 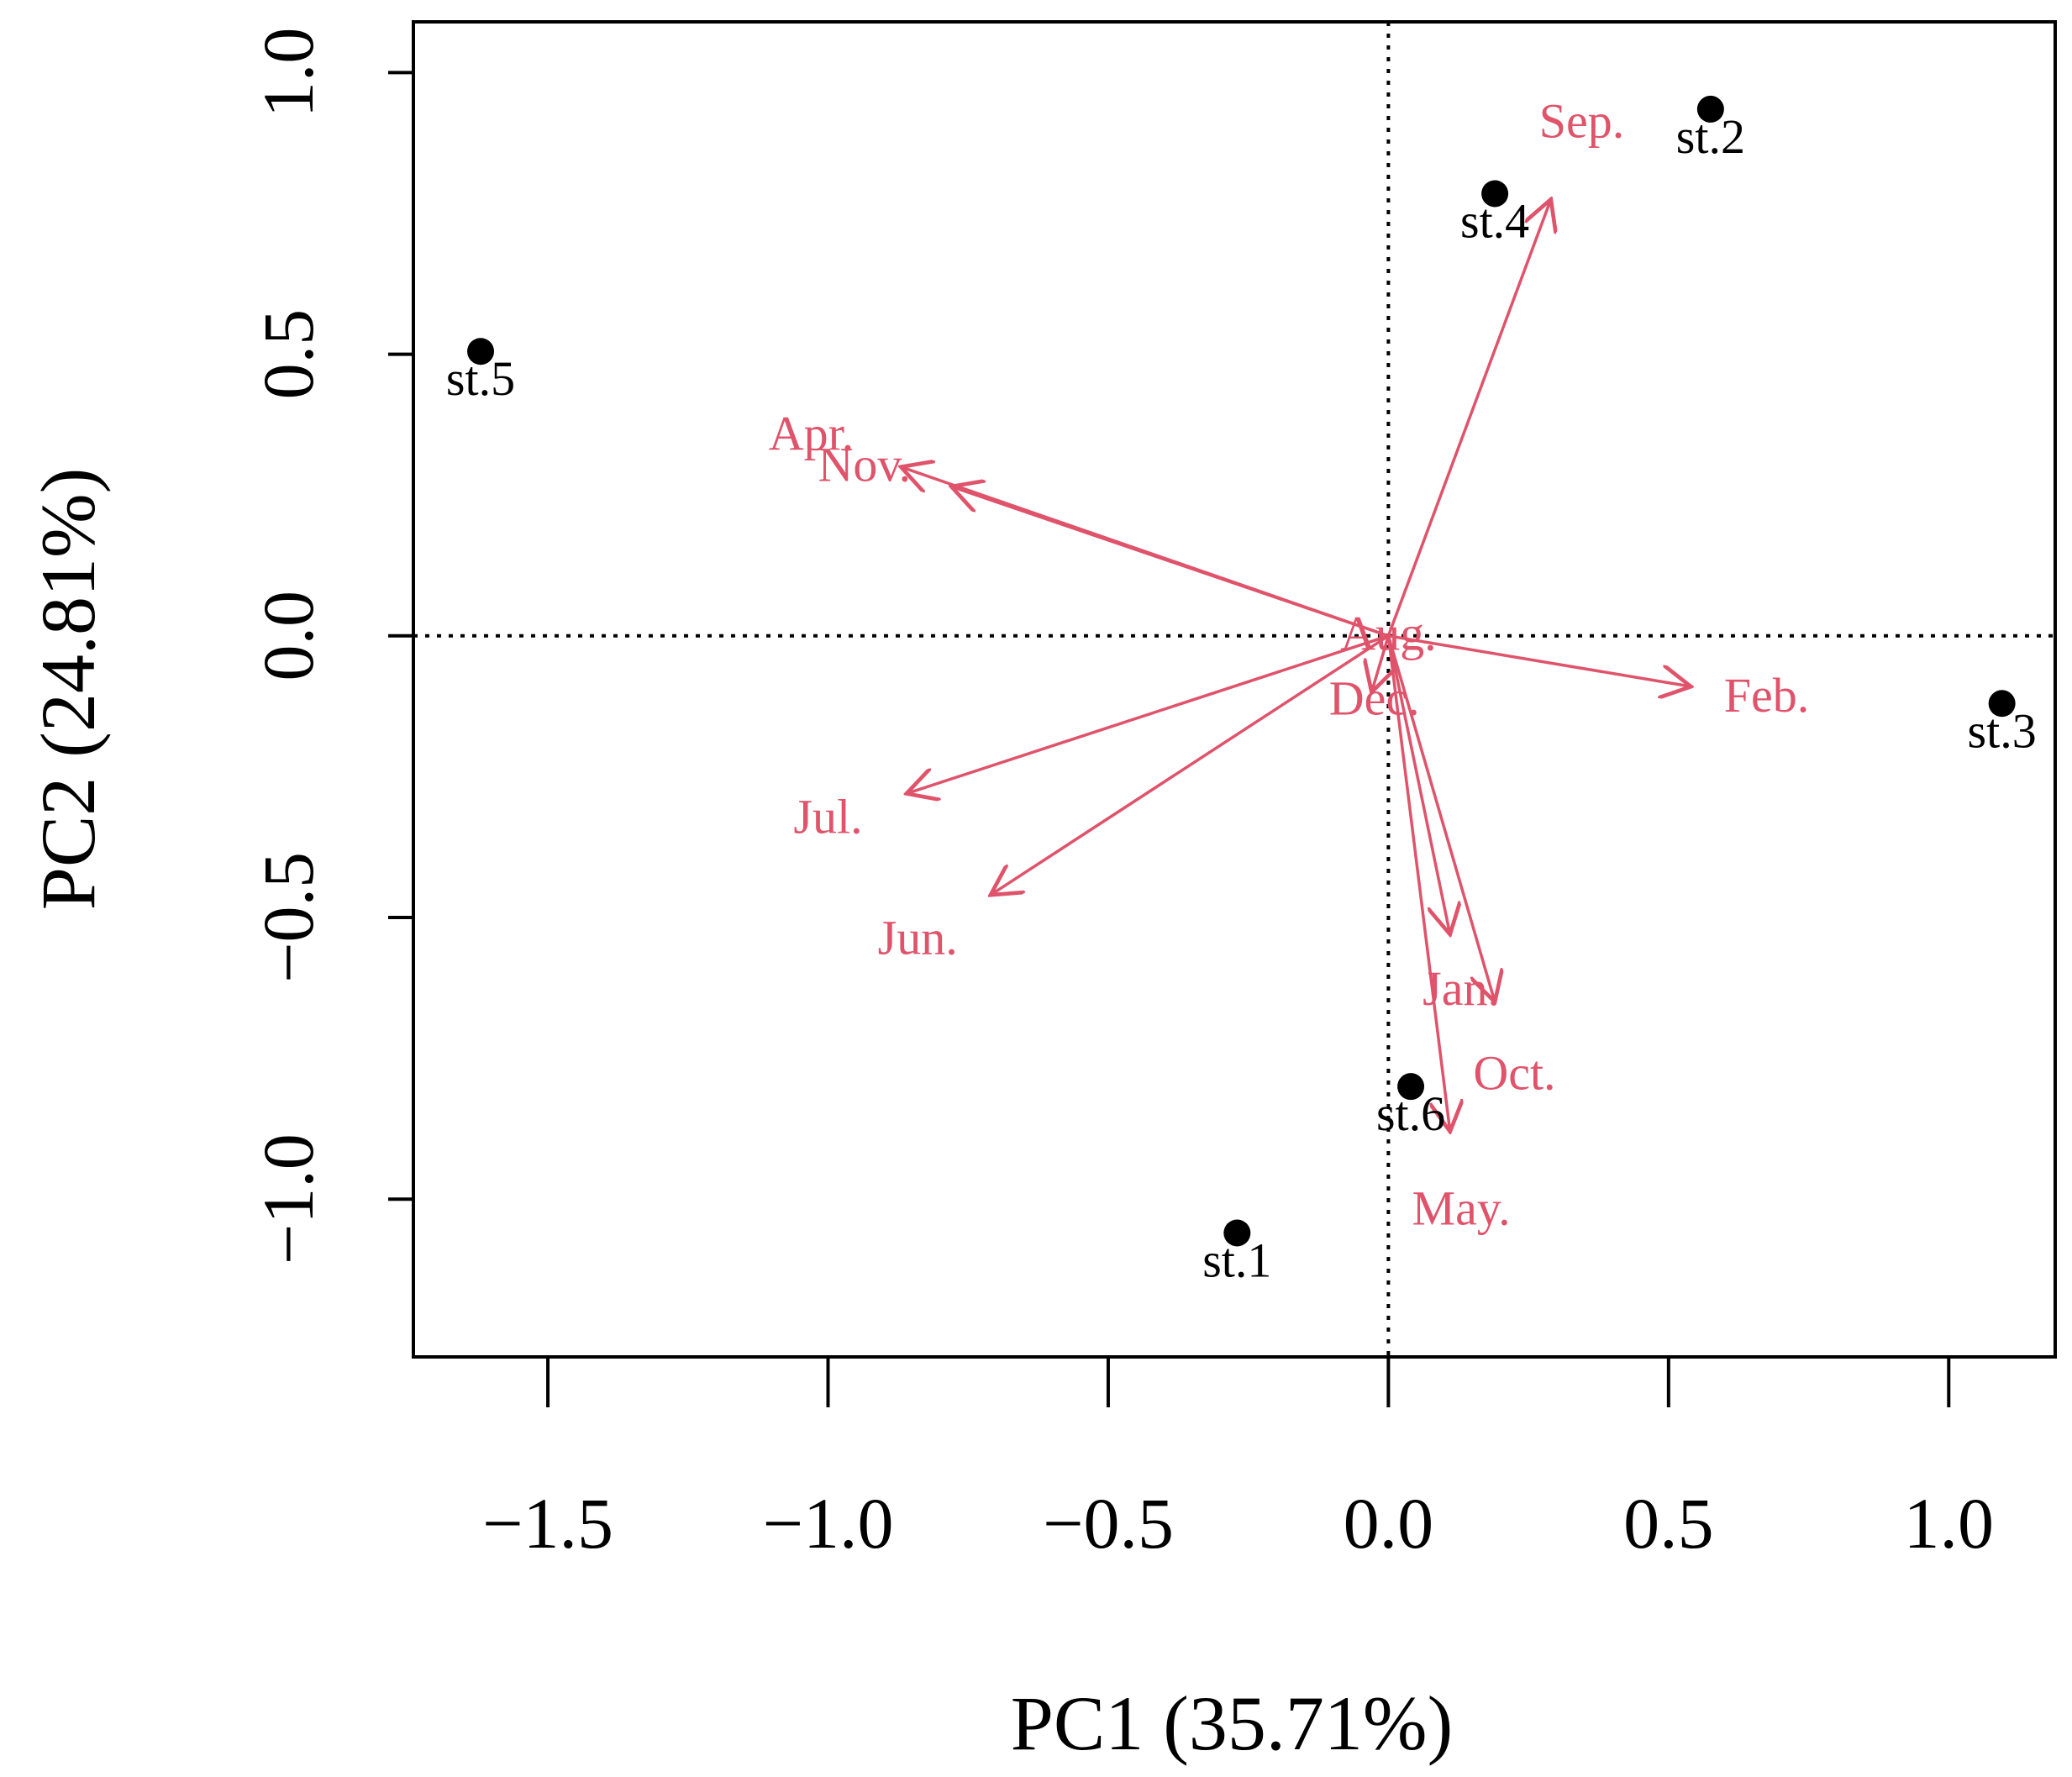 I want to click on label-nov: Nov., so click(x=865, y=464).